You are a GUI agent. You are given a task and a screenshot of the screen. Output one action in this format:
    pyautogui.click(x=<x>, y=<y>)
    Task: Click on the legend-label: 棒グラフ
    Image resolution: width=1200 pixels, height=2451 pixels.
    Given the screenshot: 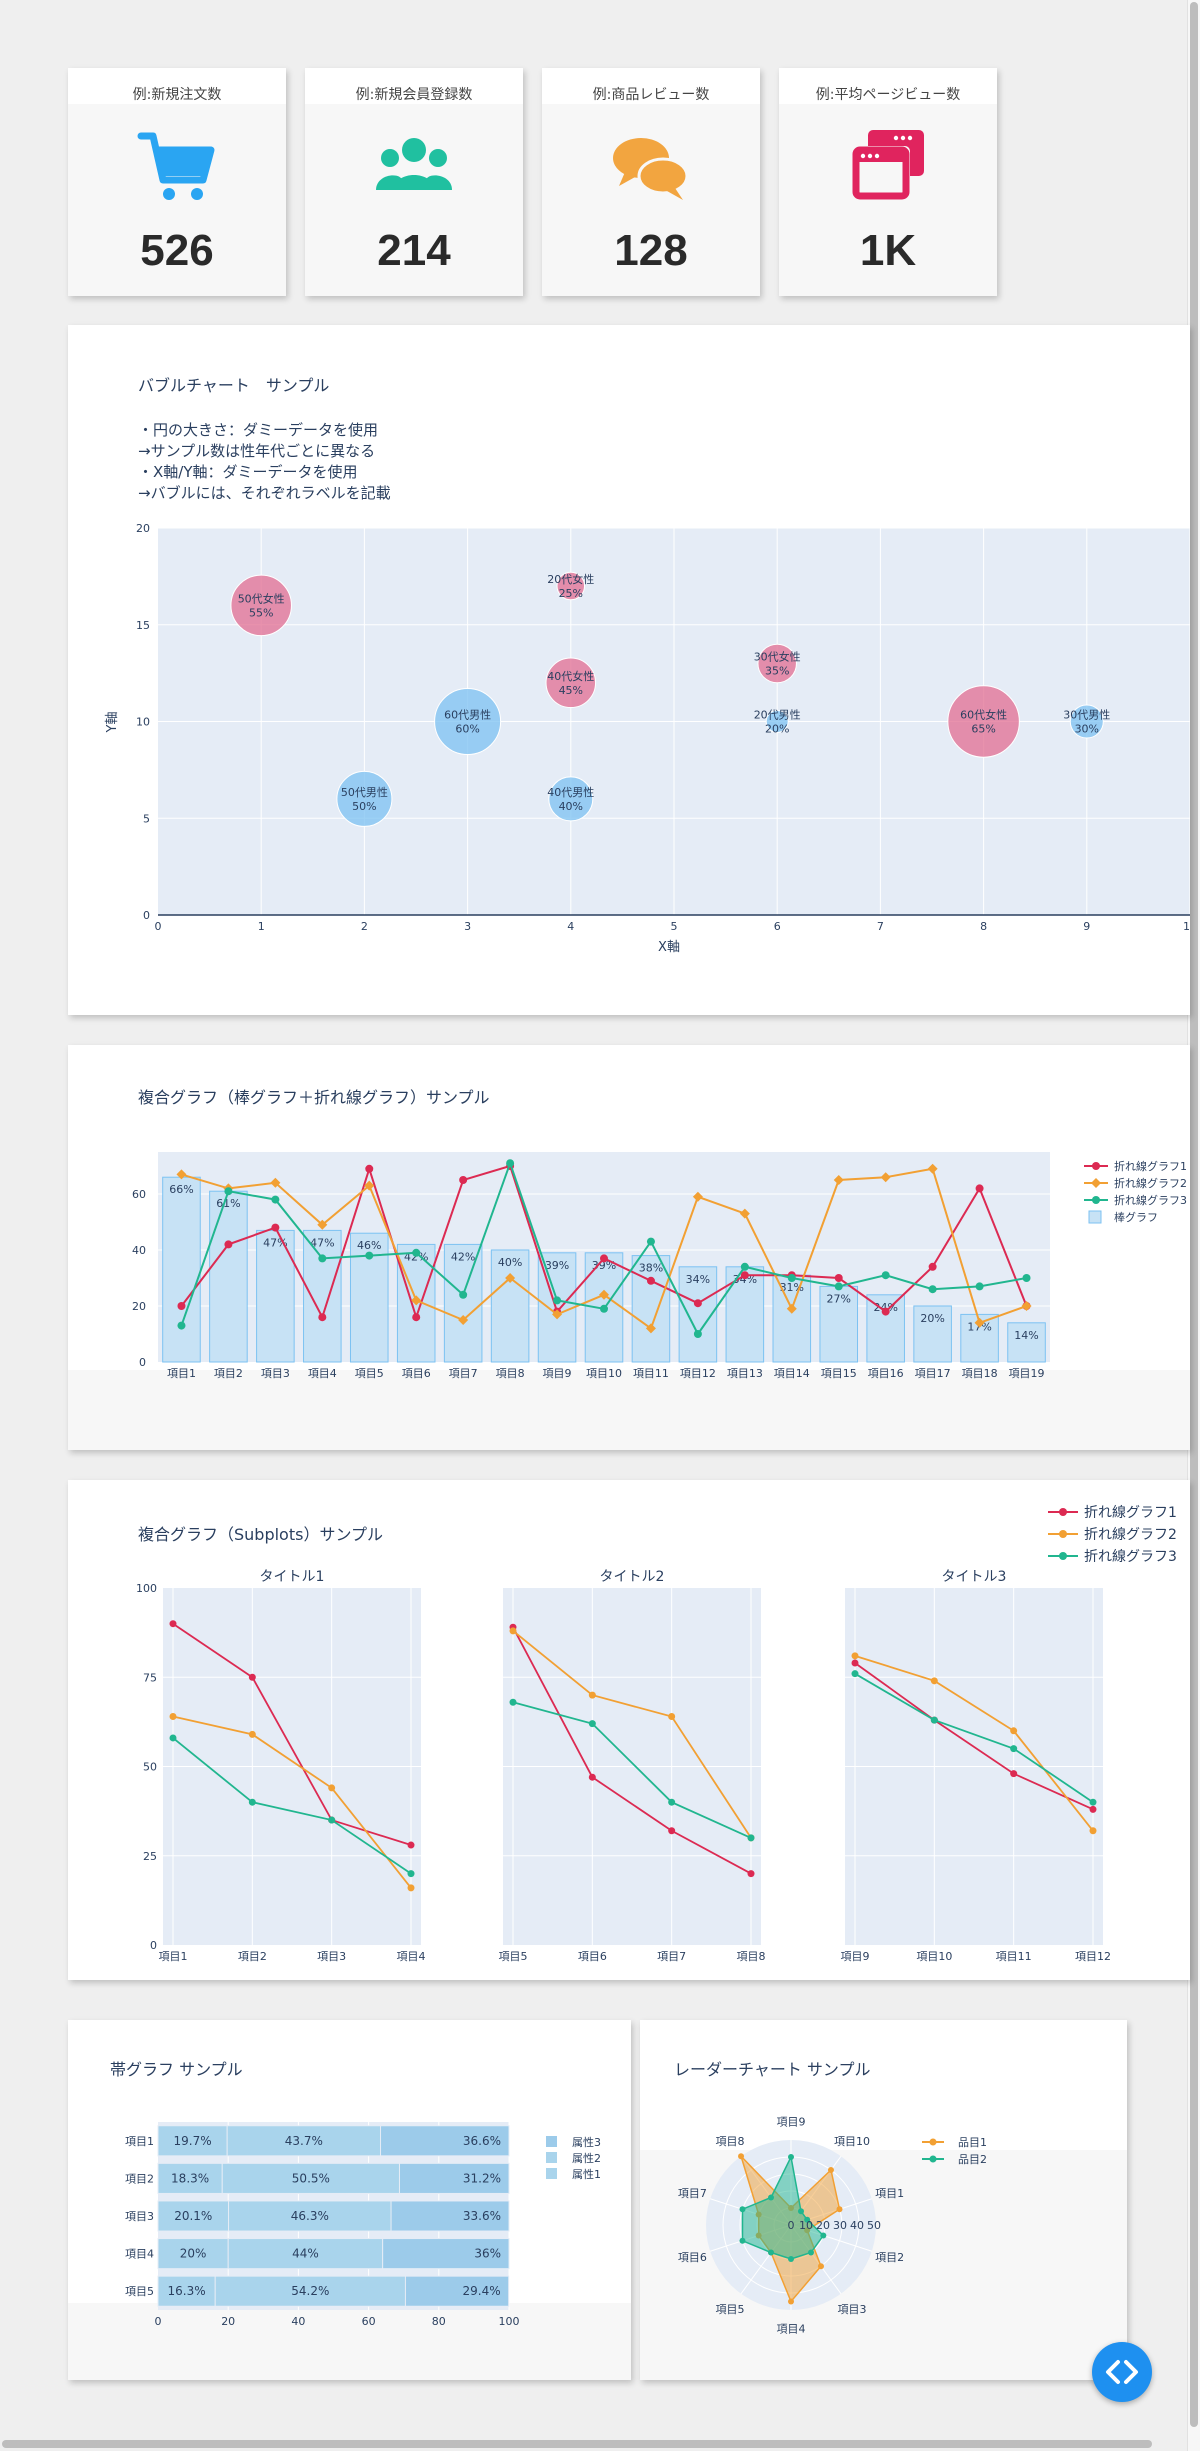 What is the action you would take?
    pyautogui.click(x=1136, y=1217)
    